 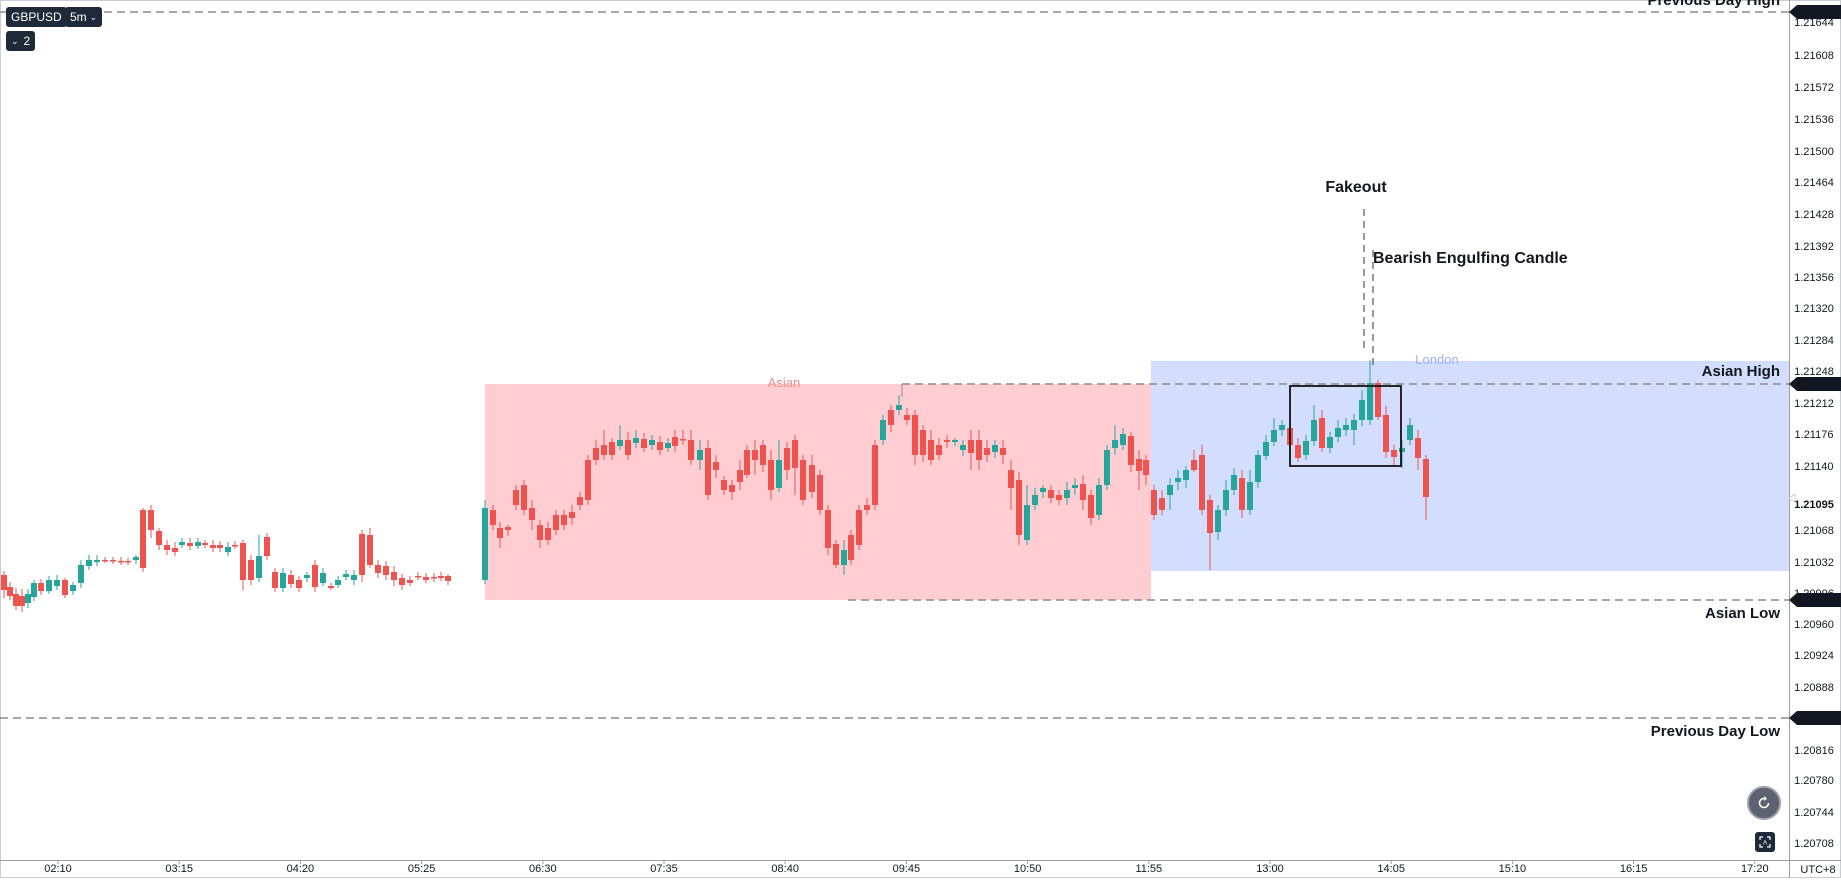 What do you see at coordinates (1814, 688) in the screenshot?
I see `price-tick-label: 1.20888` at bounding box center [1814, 688].